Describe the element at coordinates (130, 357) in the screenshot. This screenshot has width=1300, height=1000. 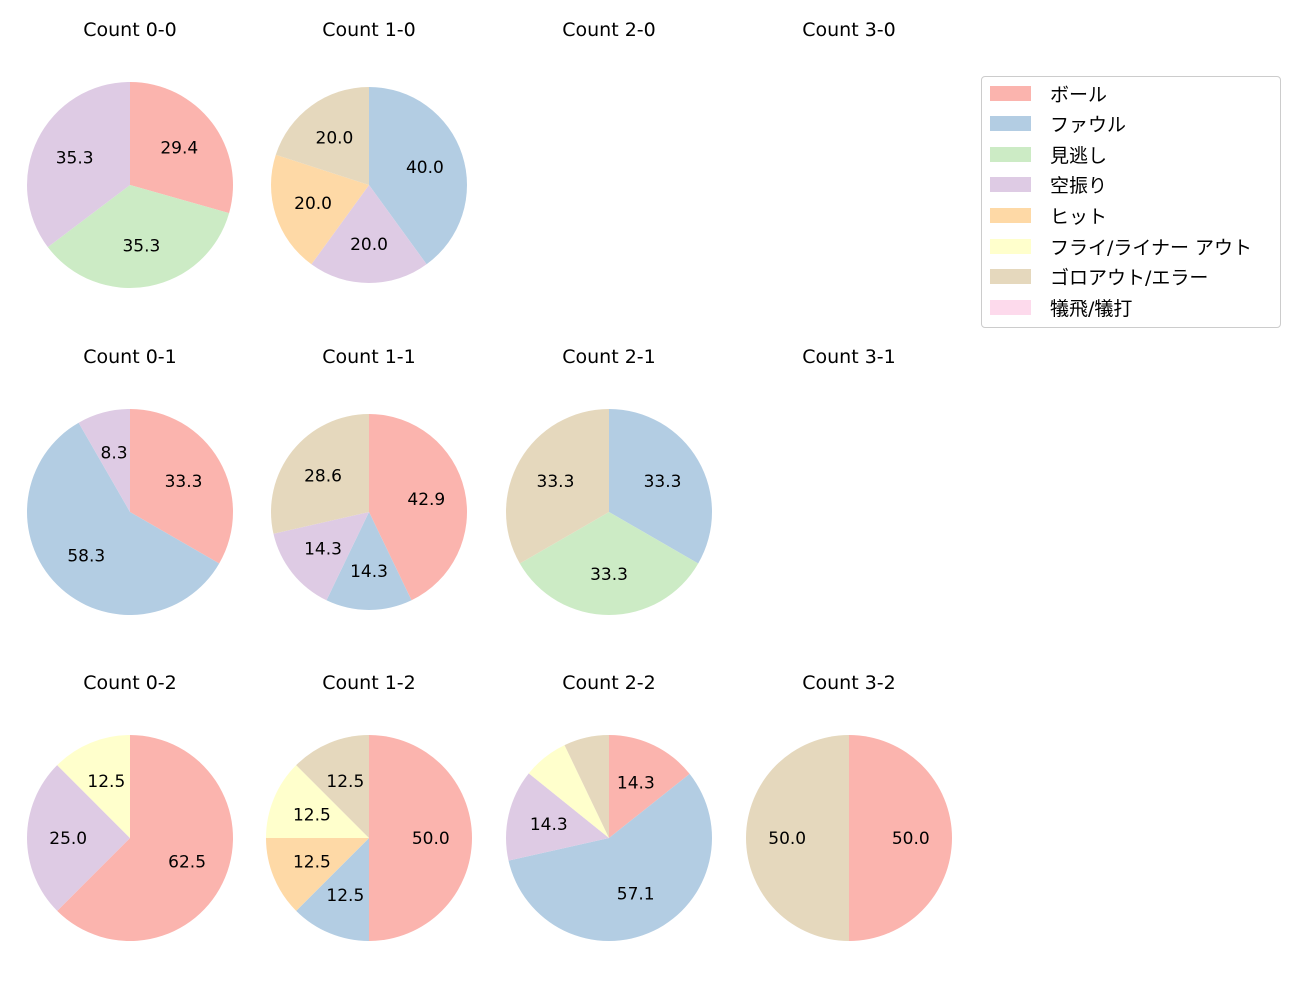
I see `pie-title: Count 0-1` at that location.